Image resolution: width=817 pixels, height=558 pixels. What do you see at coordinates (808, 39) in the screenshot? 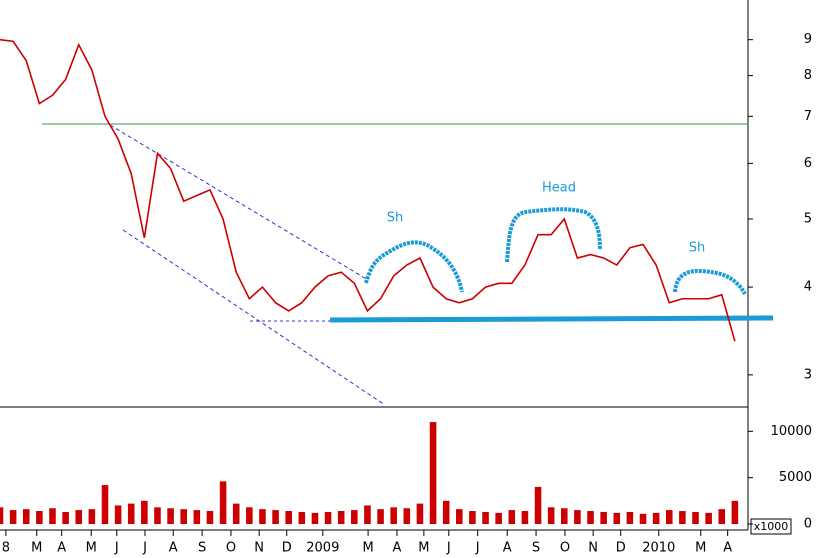
I see `y-tick-label: 9` at bounding box center [808, 39].